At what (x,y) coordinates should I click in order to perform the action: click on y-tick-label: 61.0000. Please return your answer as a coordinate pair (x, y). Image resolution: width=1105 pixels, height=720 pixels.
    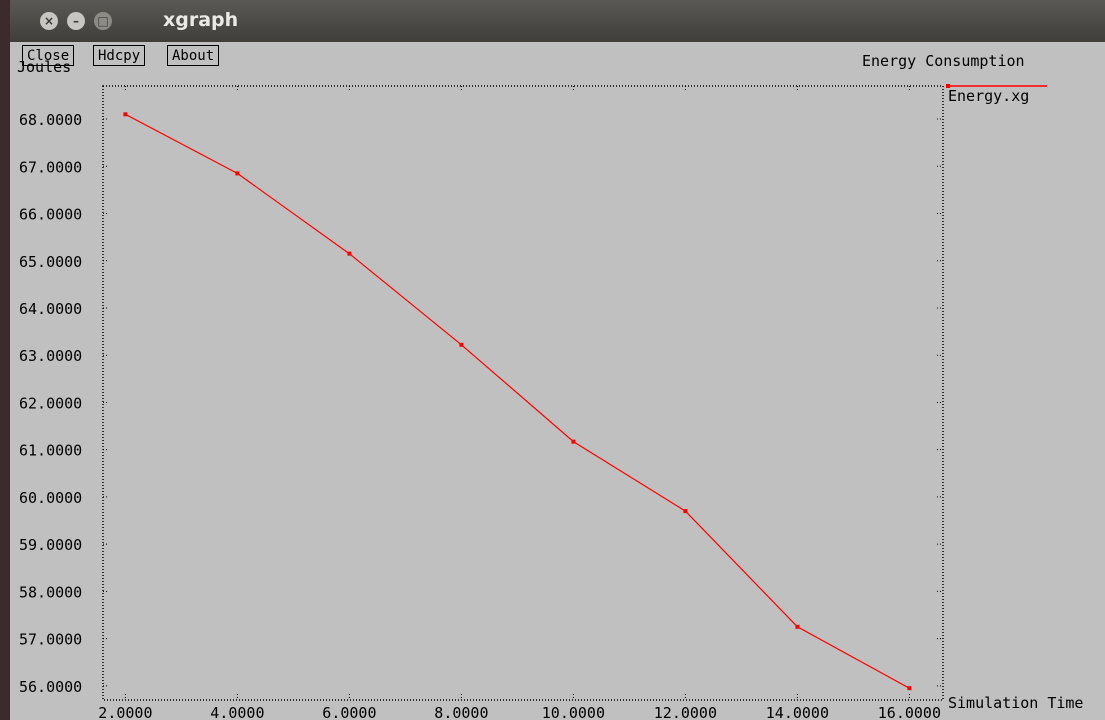
    Looking at the image, I should click on (50, 451).